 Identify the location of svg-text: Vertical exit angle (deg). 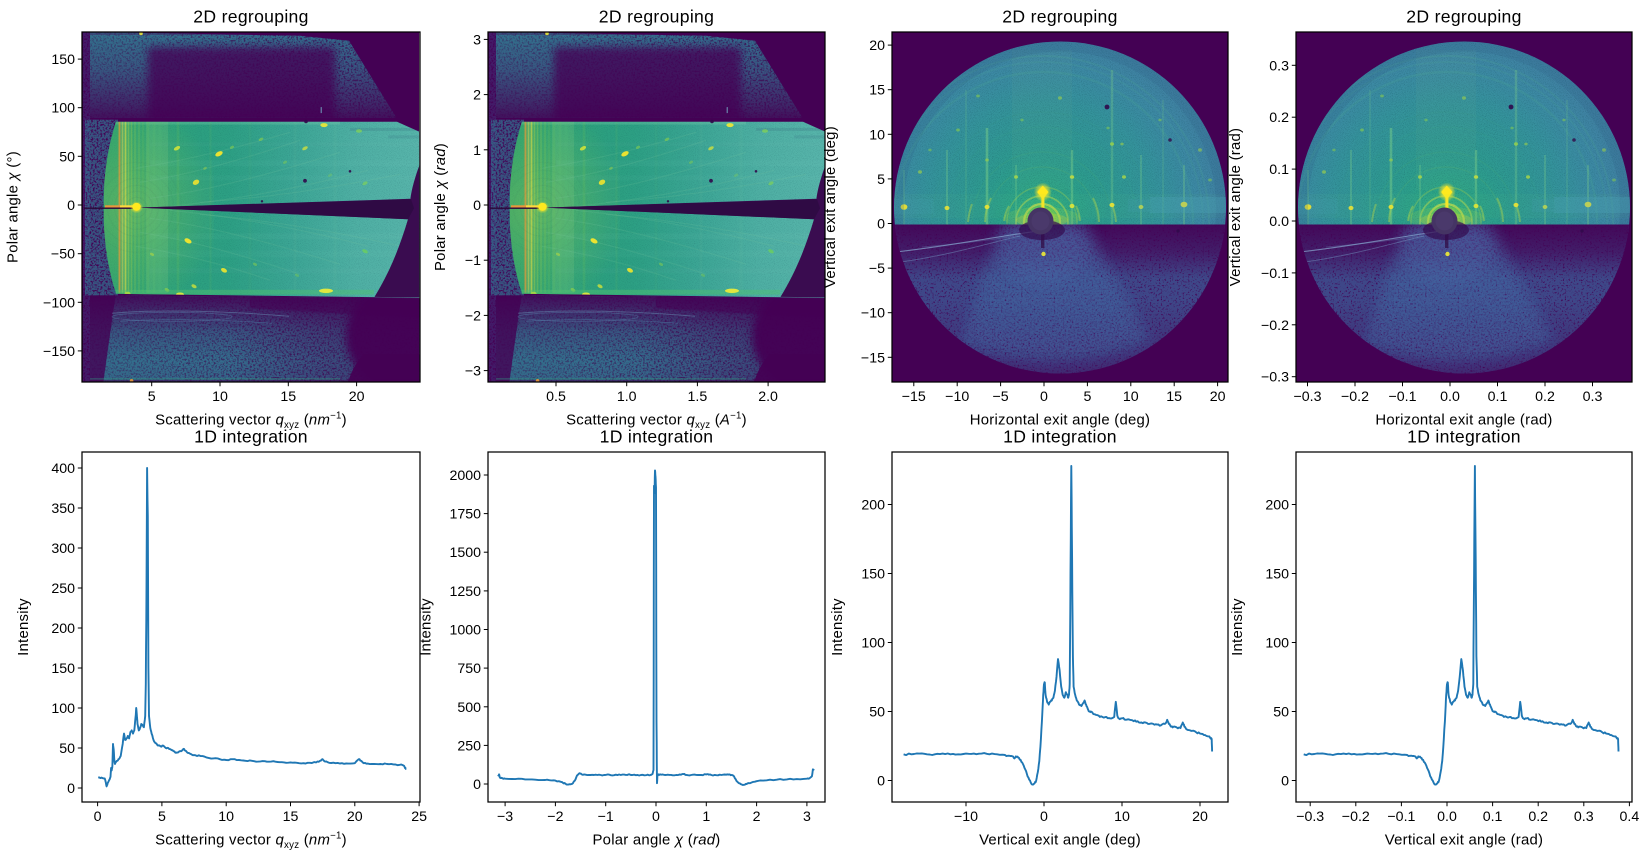
(1060, 841).